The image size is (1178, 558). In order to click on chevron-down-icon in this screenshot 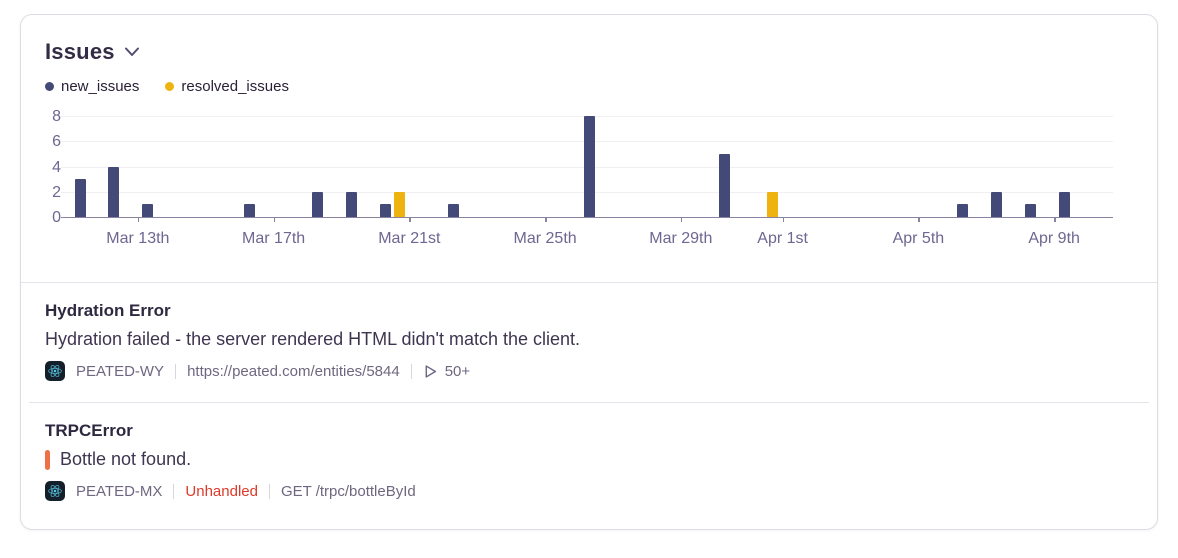, I will do `click(132, 54)`.